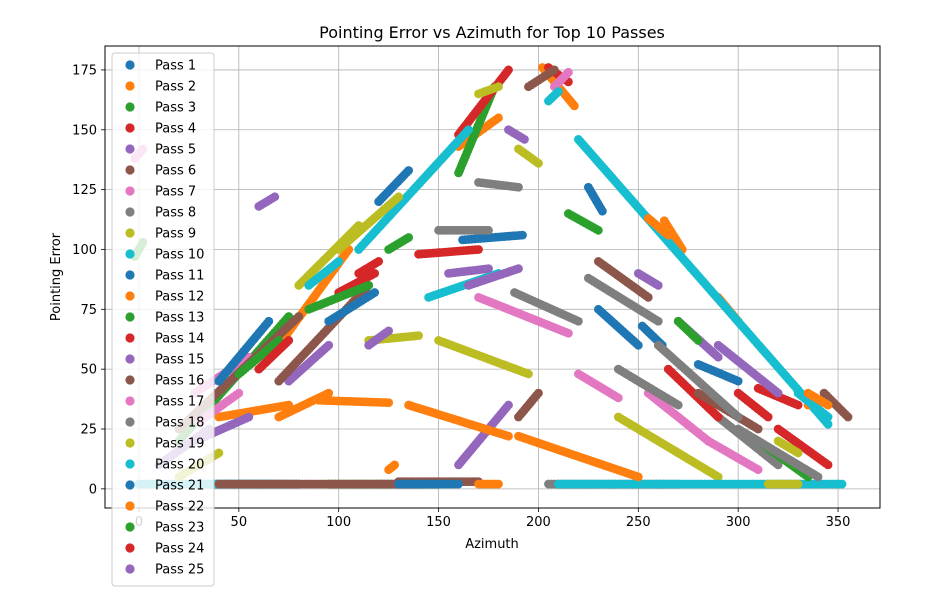 The width and height of the screenshot is (927, 597). I want to click on y-tick-label: 25, so click(88, 430).